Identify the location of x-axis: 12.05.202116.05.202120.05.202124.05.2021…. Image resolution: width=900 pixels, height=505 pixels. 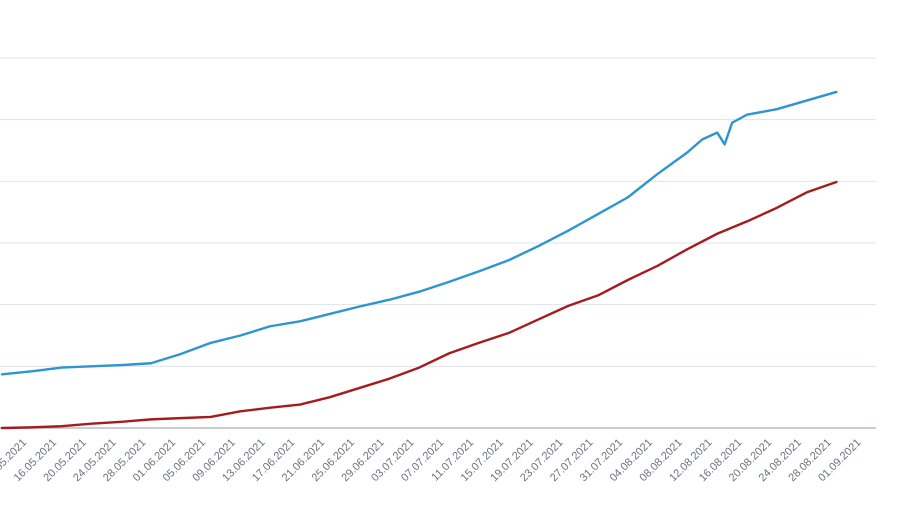
(432, 460).